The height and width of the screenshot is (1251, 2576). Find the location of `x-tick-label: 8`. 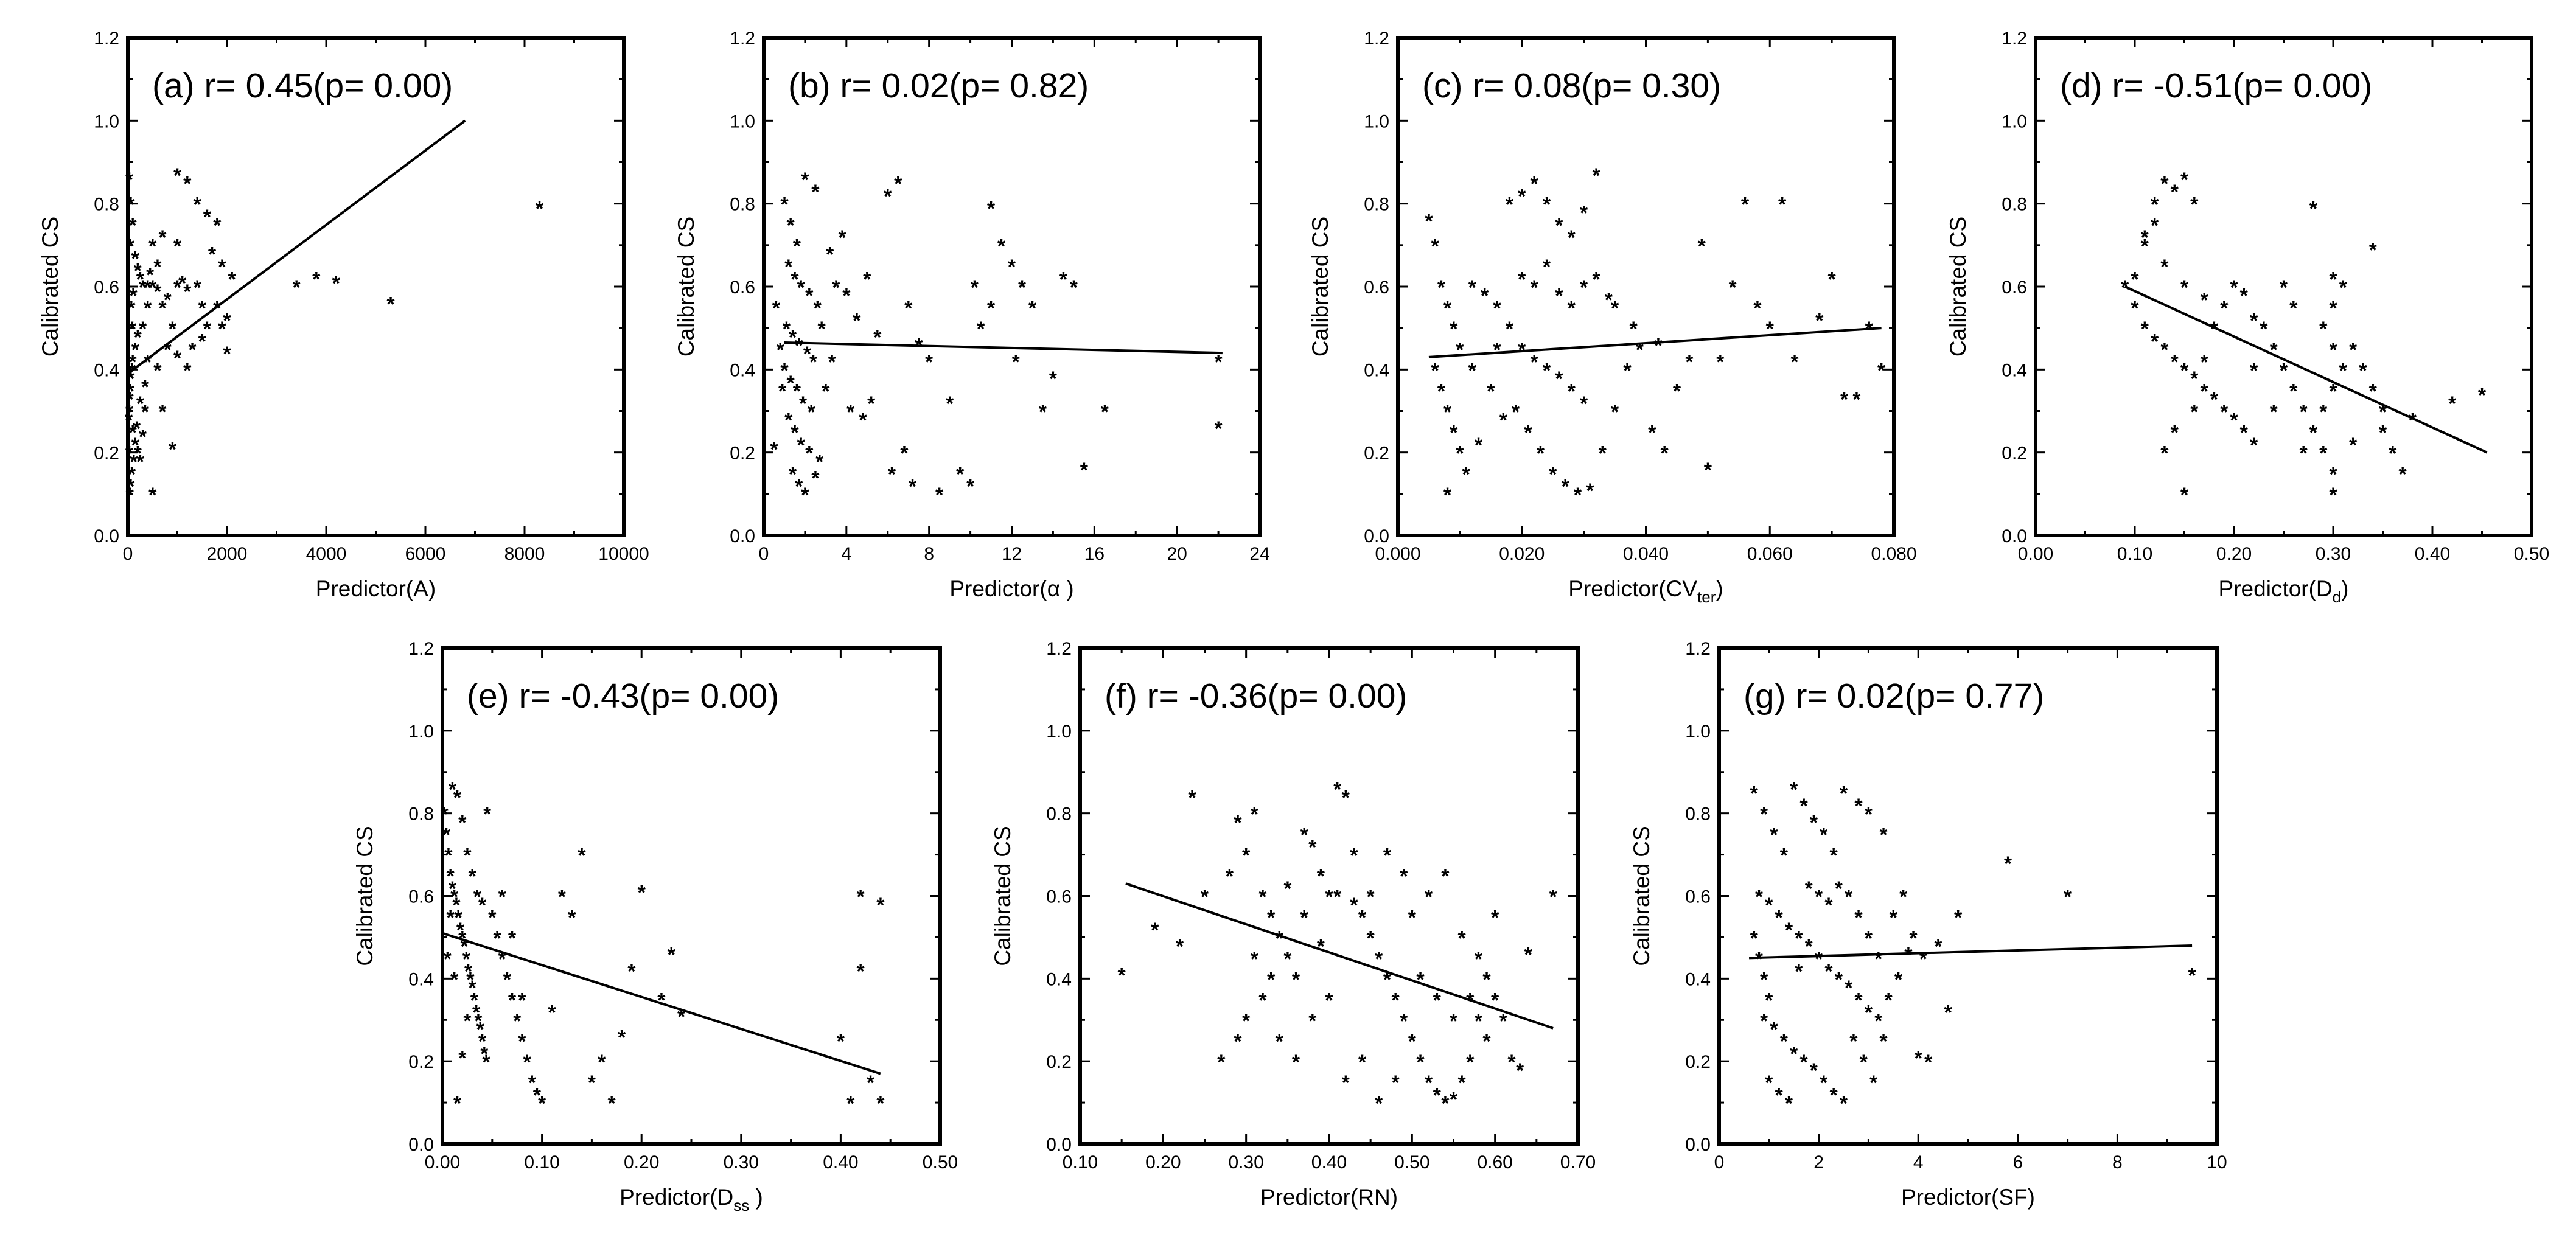

x-tick-label: 8 is located at coordinates (2117, 1162).